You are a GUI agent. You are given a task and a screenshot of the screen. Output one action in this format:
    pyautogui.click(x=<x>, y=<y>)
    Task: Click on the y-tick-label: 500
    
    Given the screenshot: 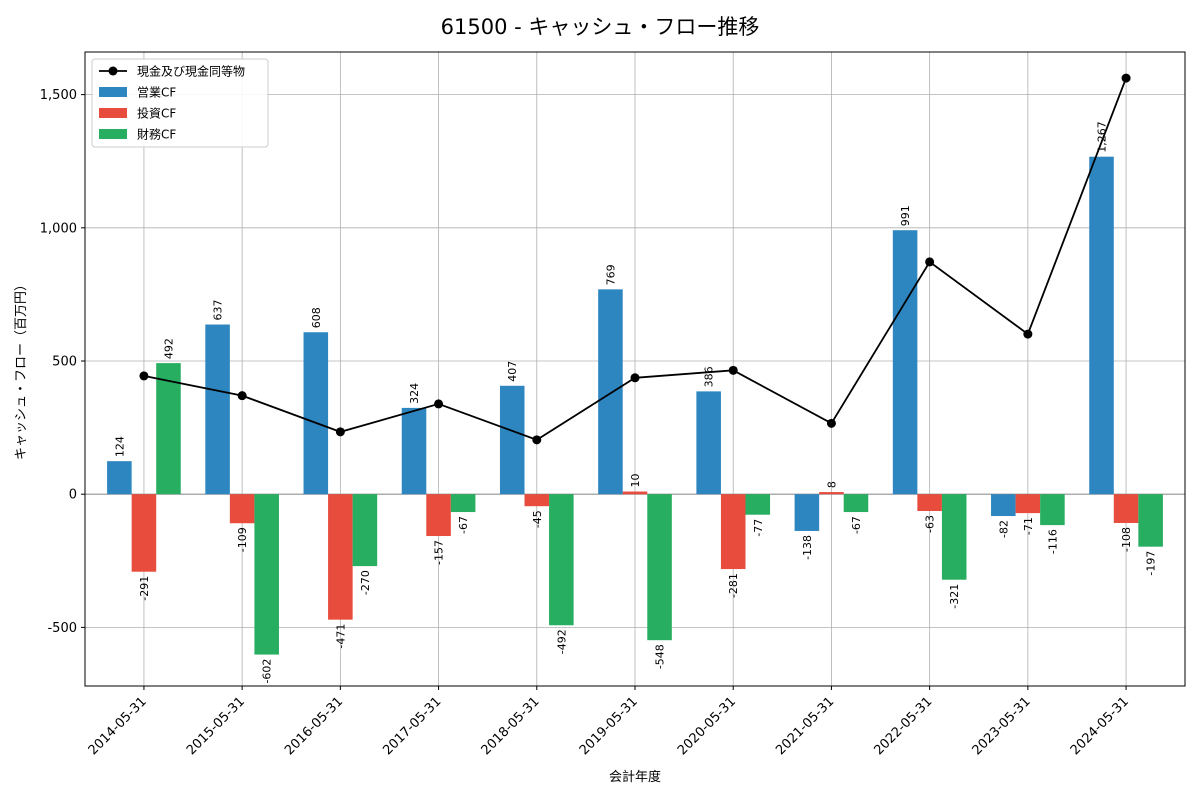 What is the action you would take?
    pyautogui.click(x=64, y=362)
    